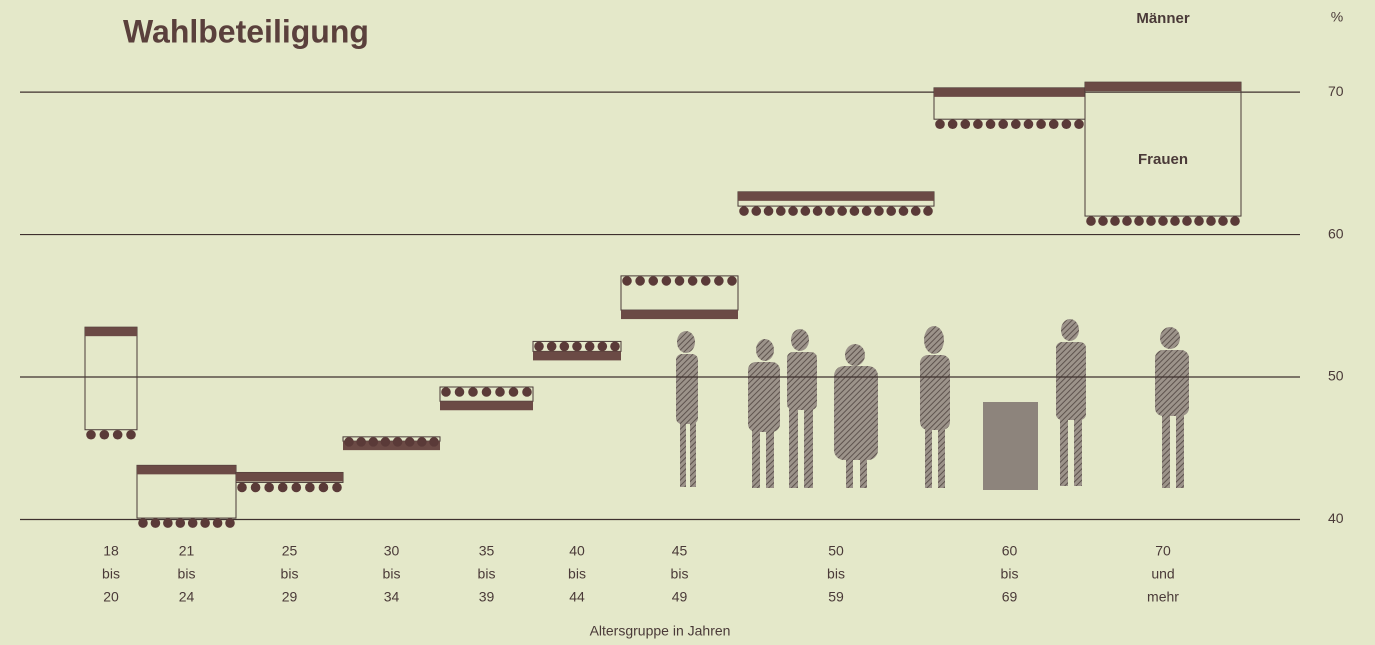  Describe the element at coordinates (246, 31) in the screenshot. I see `chart-title: Wahlbeteiligung` at that location.